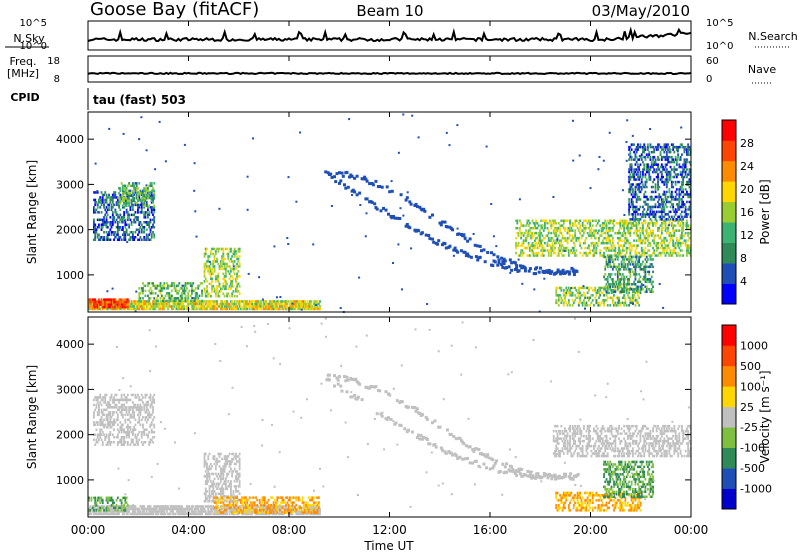  Describe the element at coordinates (729, 151) in the screenshot. I see `colorbar-swatch` at that location.